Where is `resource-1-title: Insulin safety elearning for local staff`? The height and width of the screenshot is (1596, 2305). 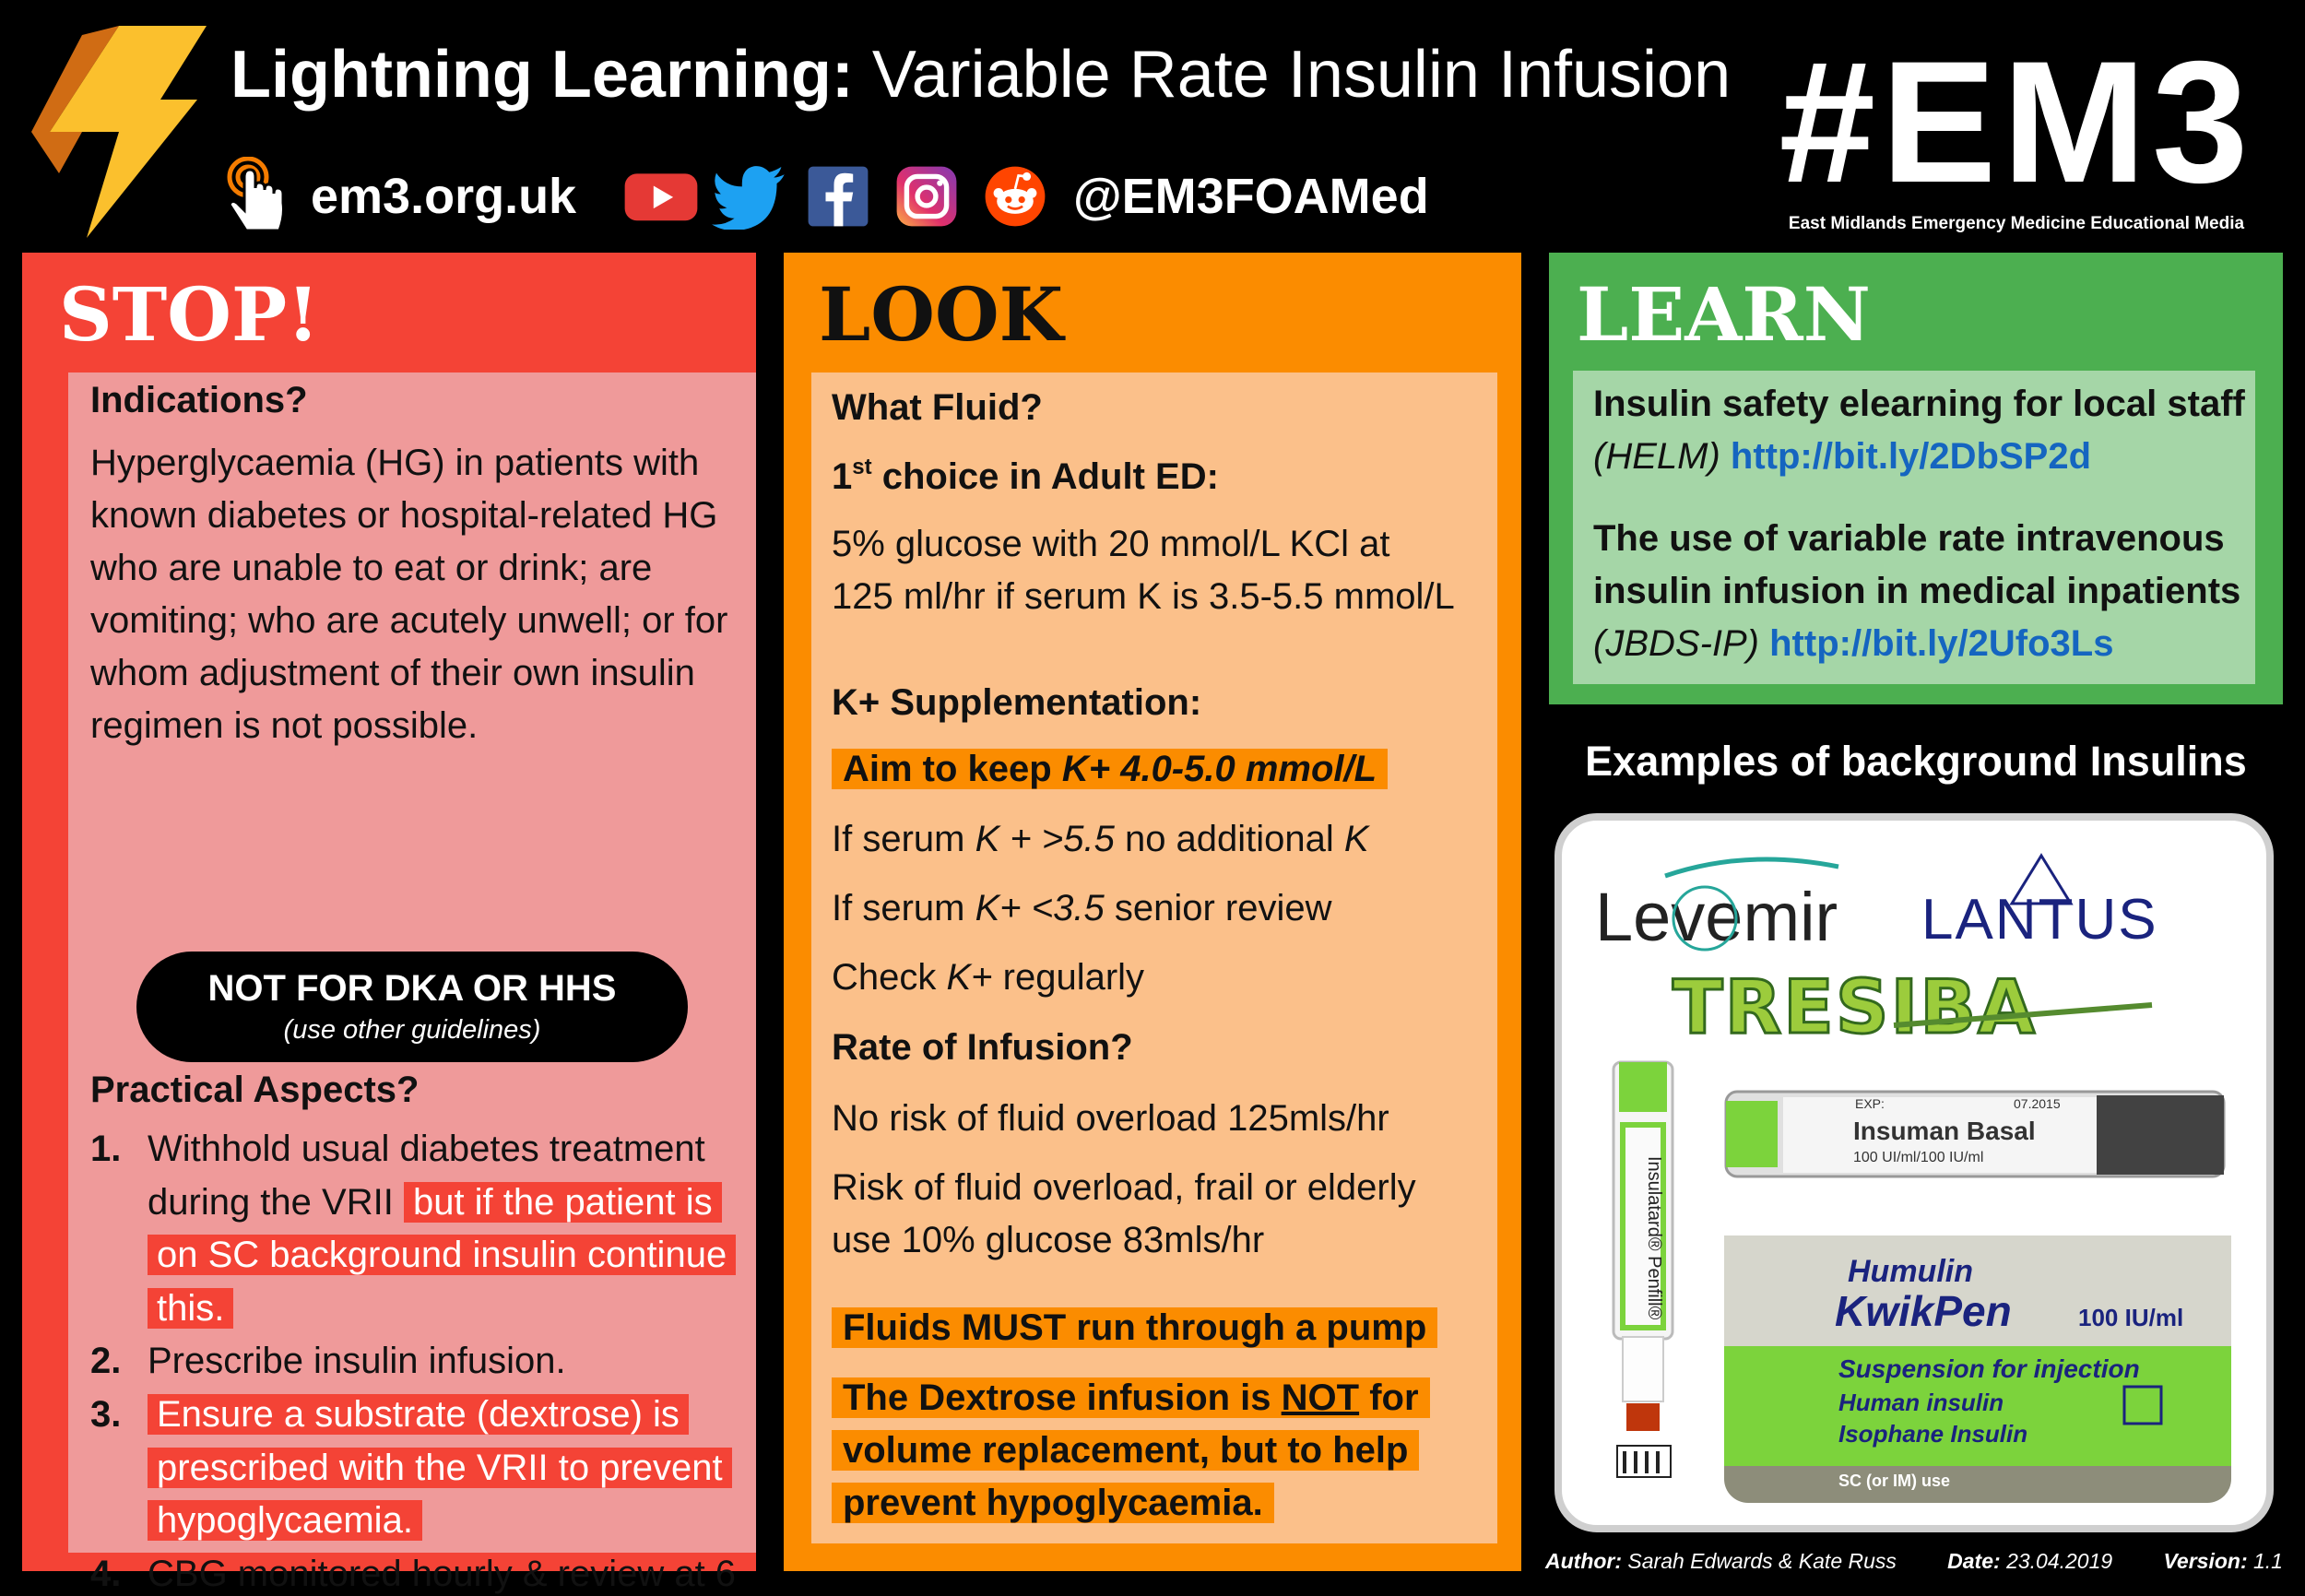 resource-1-title: Insulin safety elearning for local staff is located at coordinates (1919, 404).